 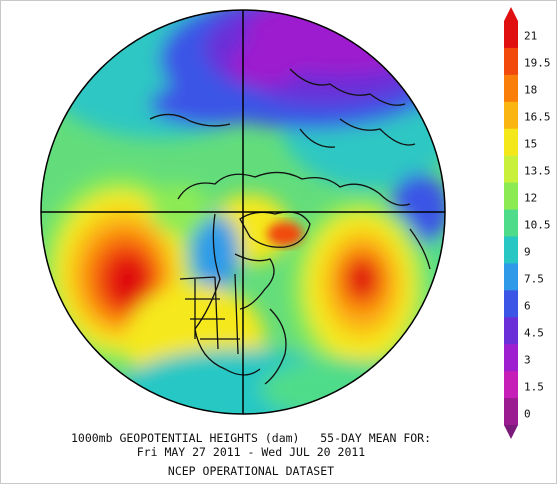 I want to click on colorbar, so click(x=511, y=223).